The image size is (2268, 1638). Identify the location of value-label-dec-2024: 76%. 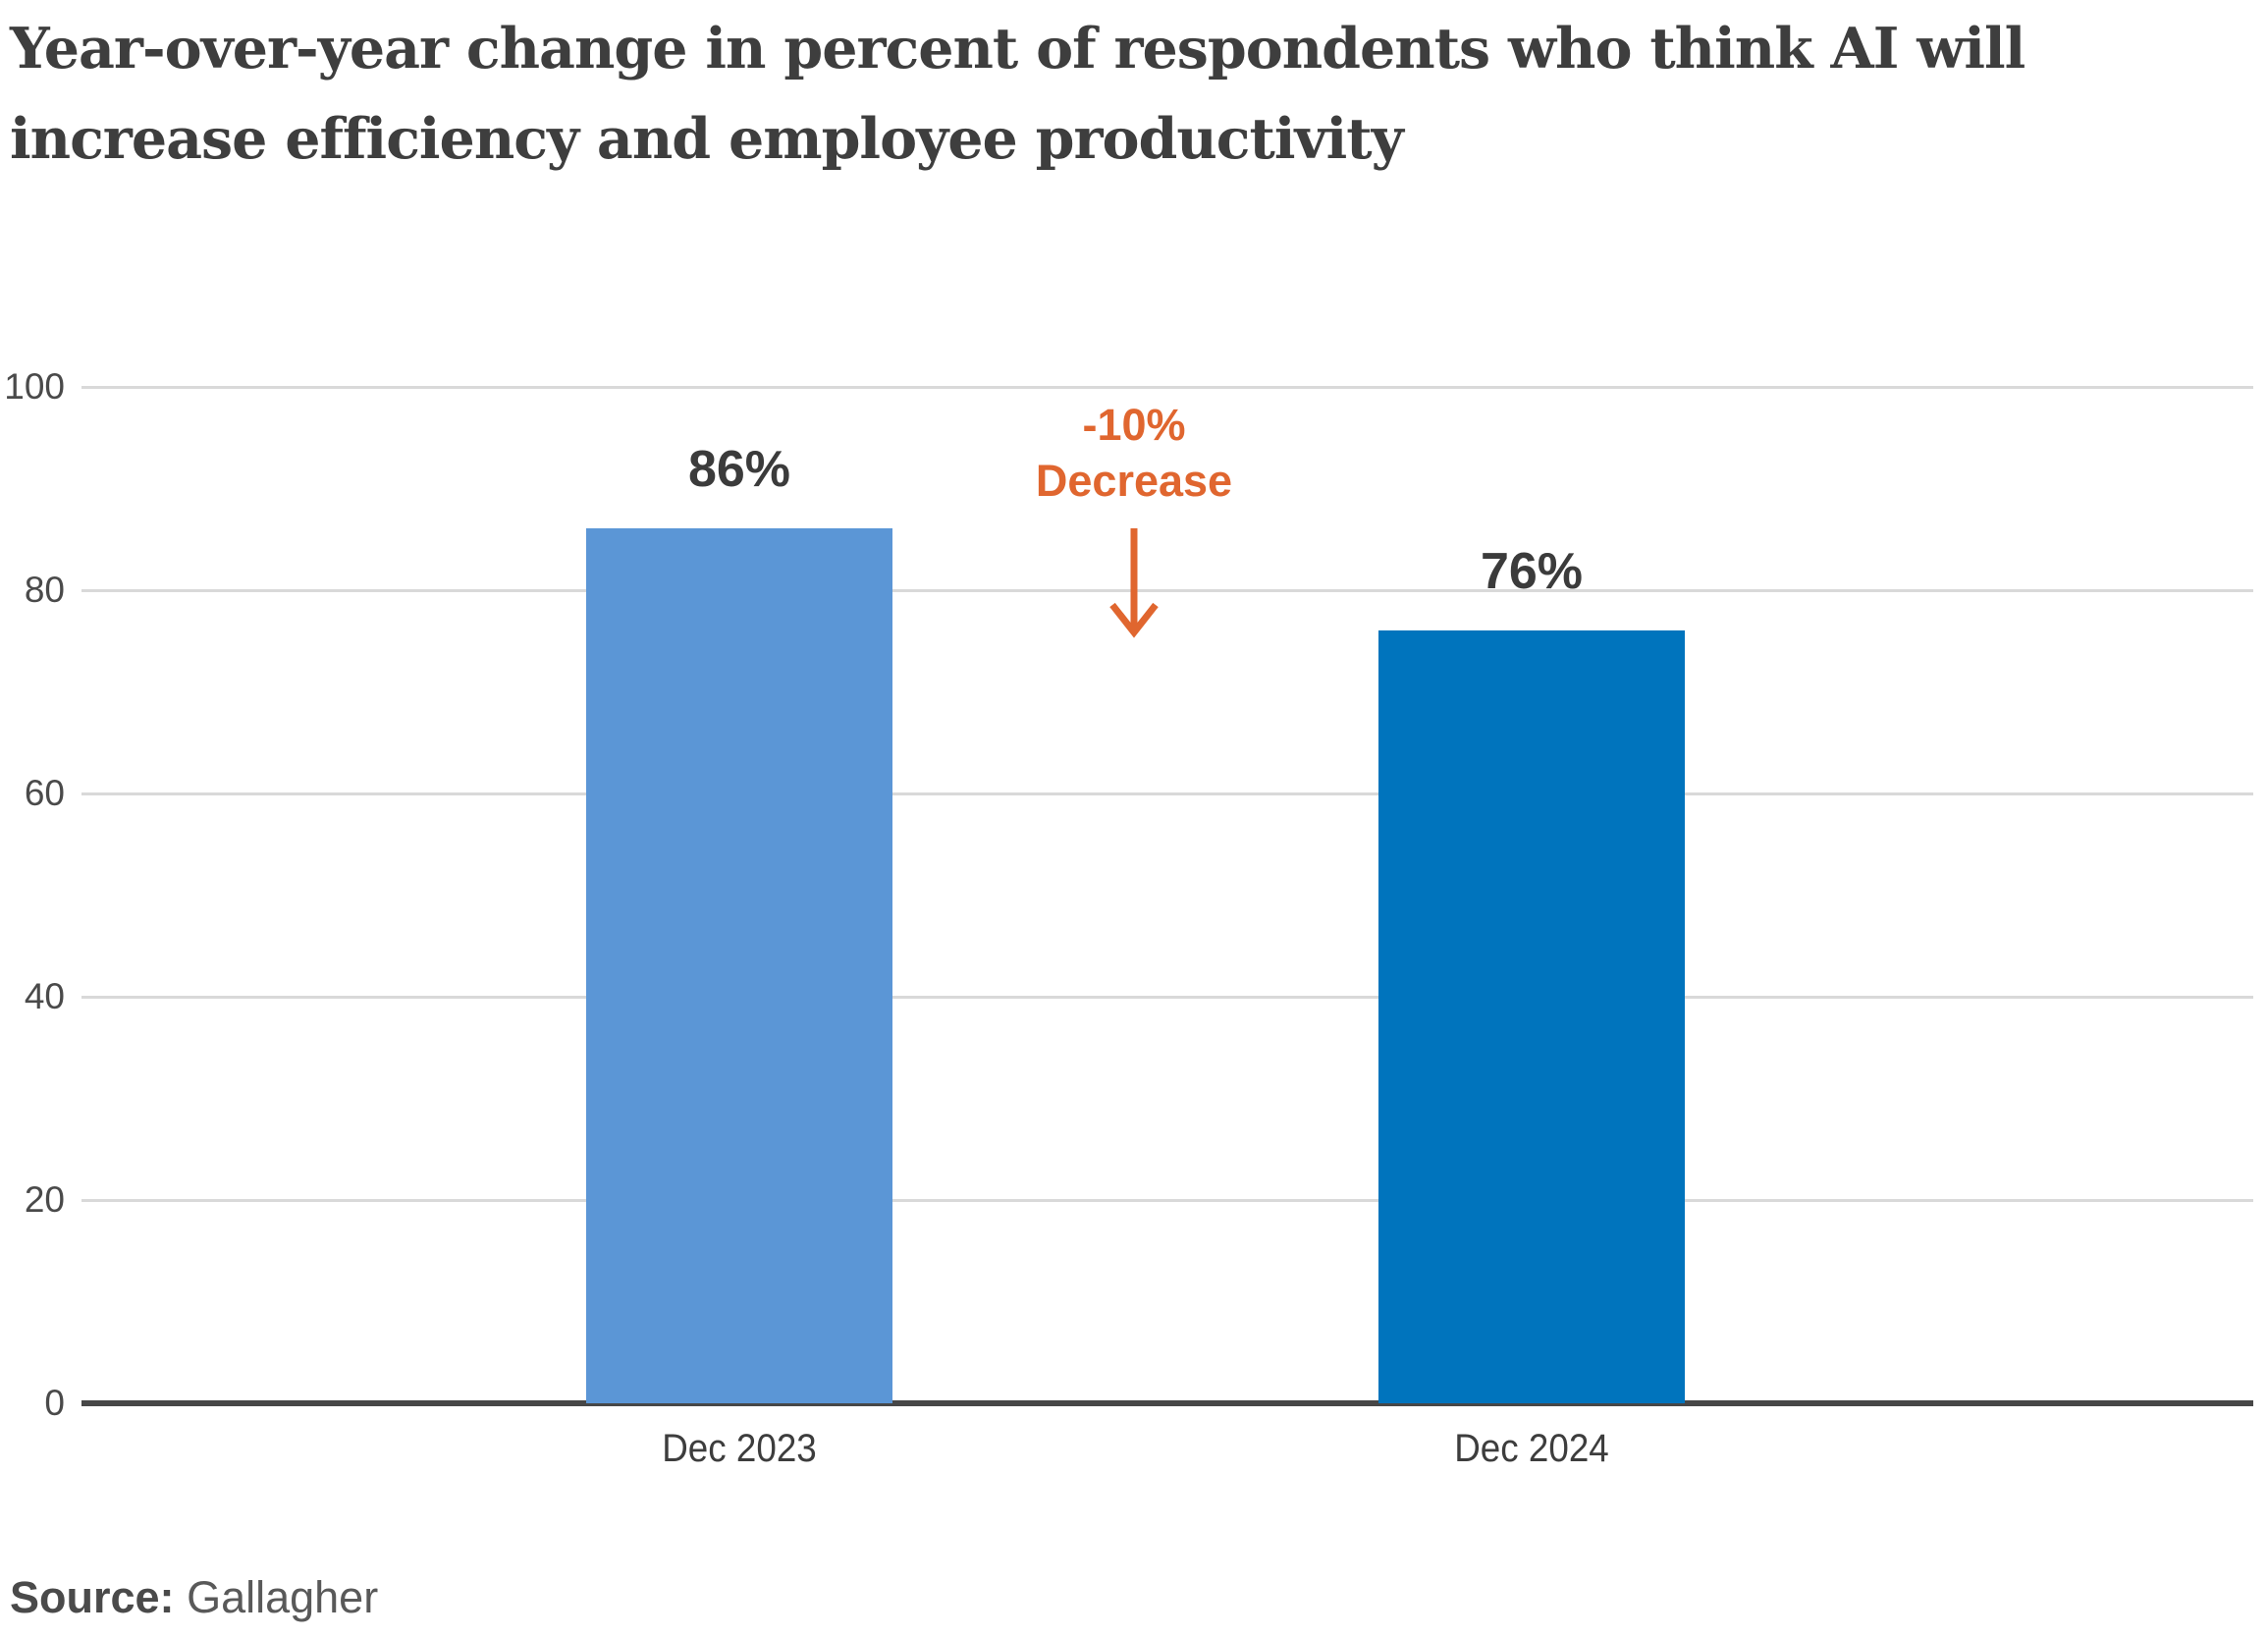
(1532, 571).